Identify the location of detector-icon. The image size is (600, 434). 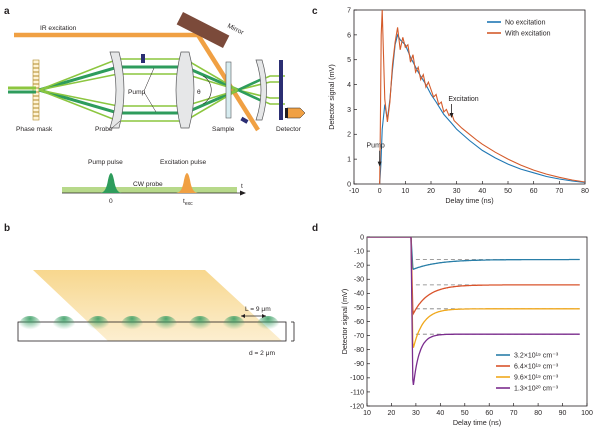
(295, 113).